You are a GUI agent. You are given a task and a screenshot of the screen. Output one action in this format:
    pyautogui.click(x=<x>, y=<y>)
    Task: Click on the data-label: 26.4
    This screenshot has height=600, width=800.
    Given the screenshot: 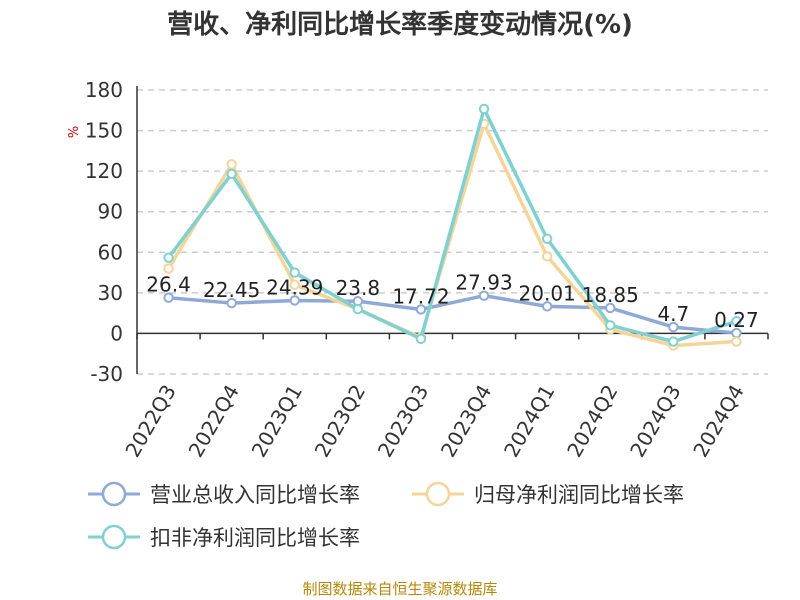 What is the action you would take?
    pyautogui.click(x=168, y=285)
    